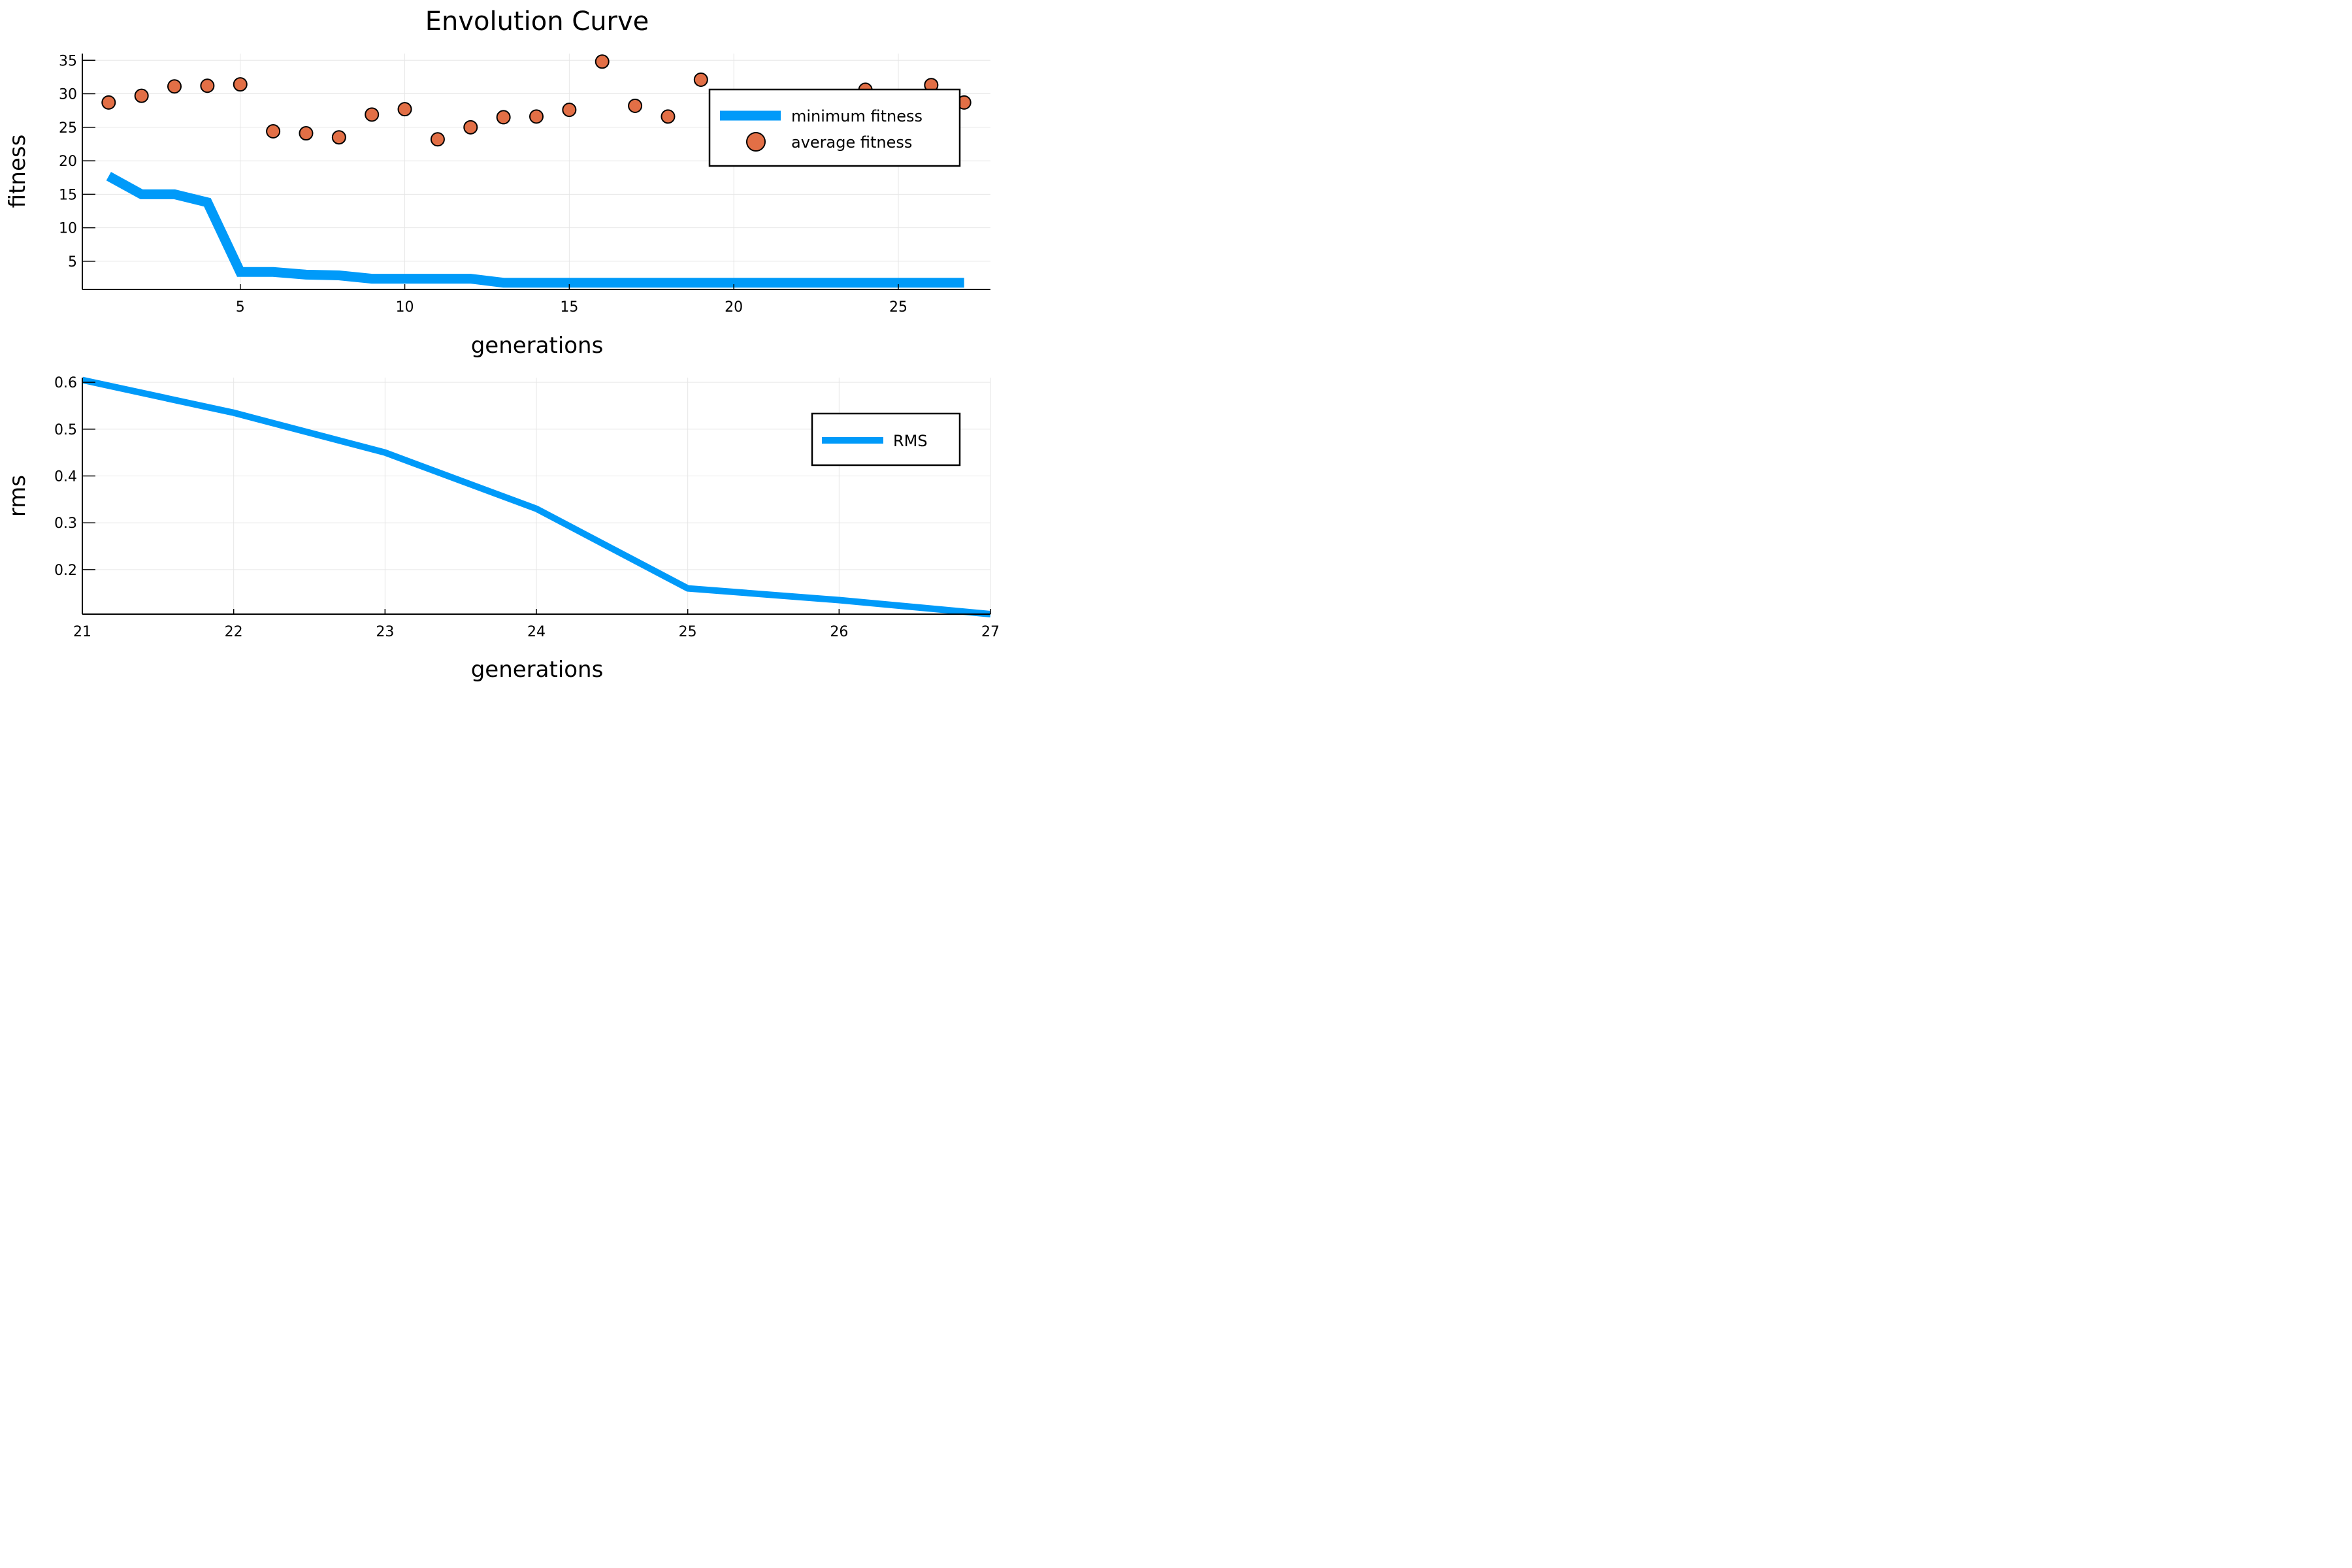 The width and height of the screenshot is (2352, 1568). What do you see at coordinates (18, 496) in the screenshot?
I see `rms-y-axis-label: rms` at bounding box center [18, 496].